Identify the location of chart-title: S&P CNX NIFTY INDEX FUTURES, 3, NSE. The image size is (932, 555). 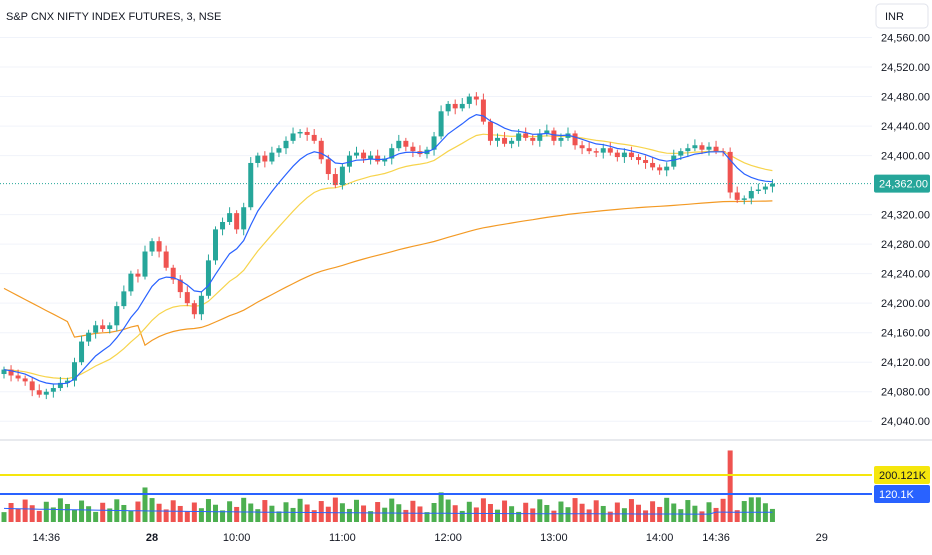
(113, 17).